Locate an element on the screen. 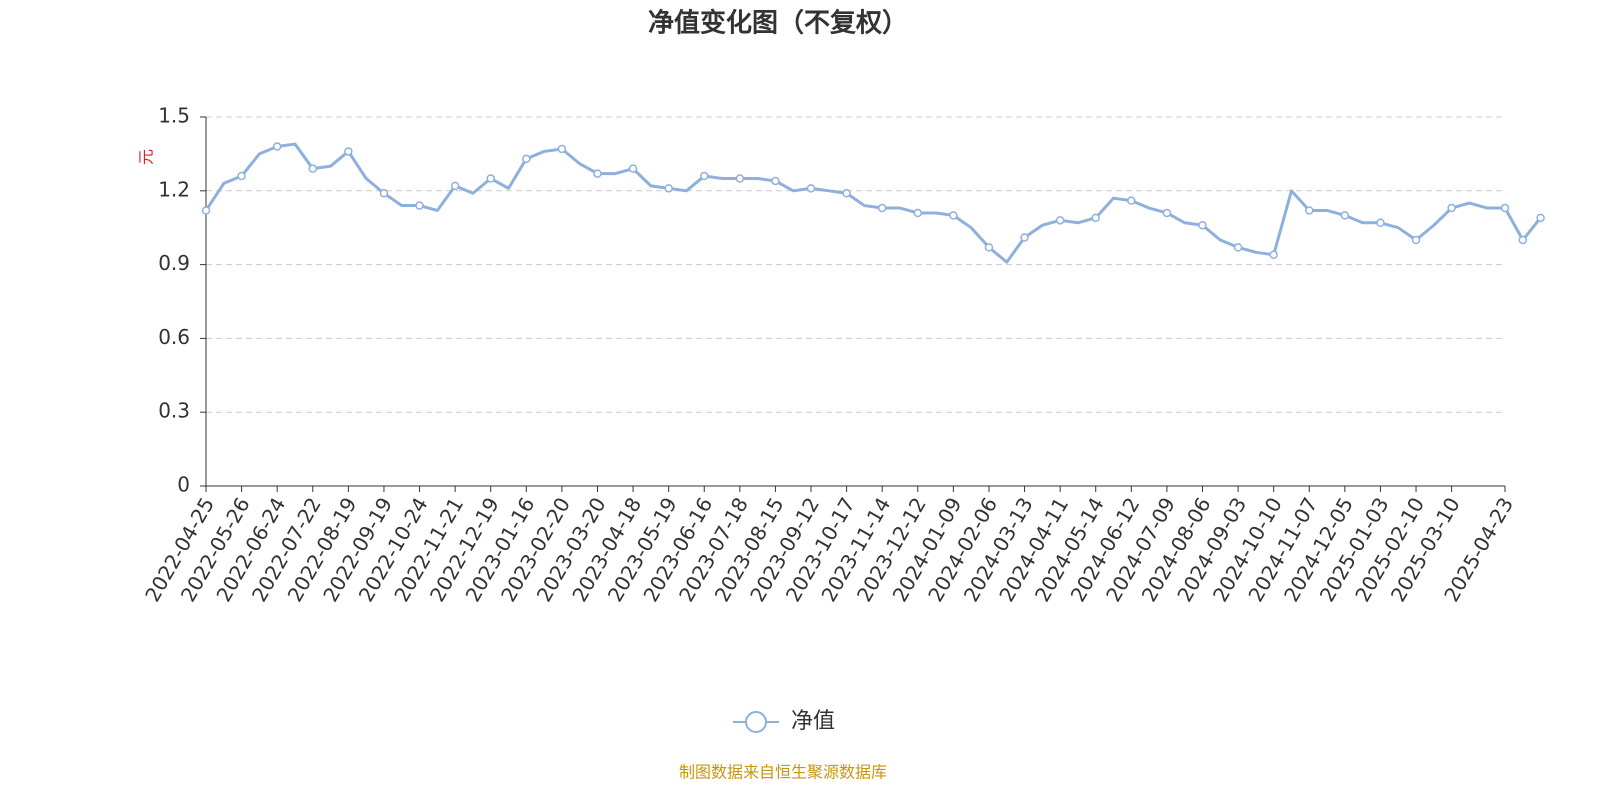  chart-title: 净值变化图（不复权） is located at coordinates (778, 23).